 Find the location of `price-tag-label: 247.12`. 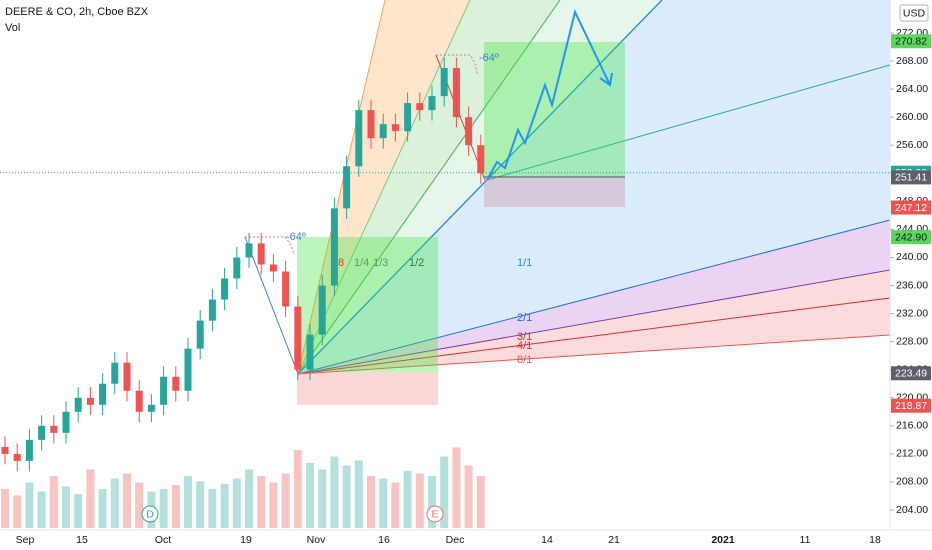

price-tag-label: 247.12 is located at coordinates (911, 208).